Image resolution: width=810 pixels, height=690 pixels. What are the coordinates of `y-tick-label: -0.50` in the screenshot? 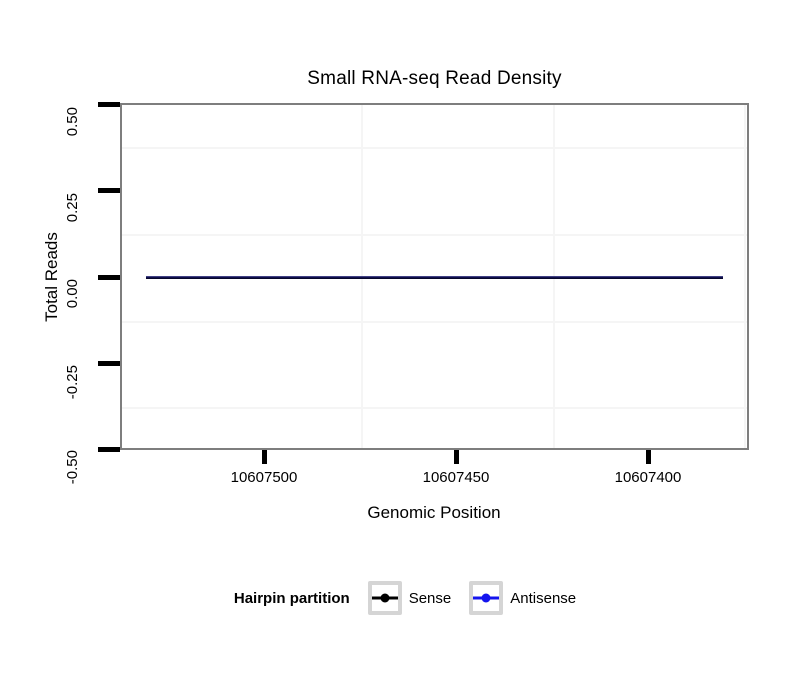 It's located at (72, 467).